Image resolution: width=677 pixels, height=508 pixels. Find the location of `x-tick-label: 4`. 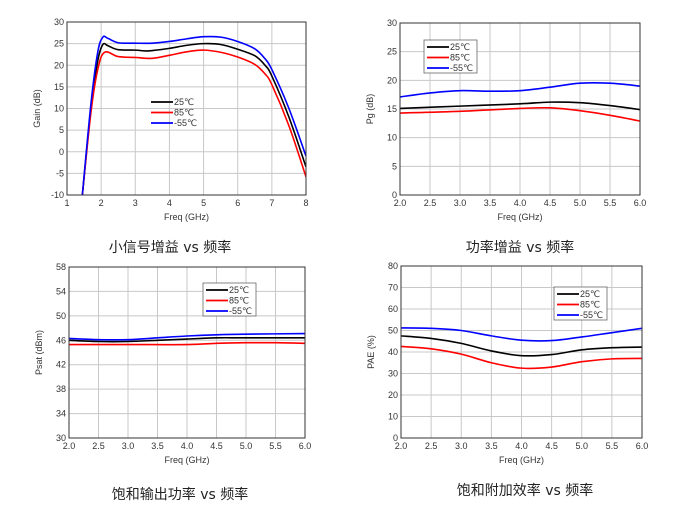

x-tick-label: 4 is located at coordinates (169, 203).